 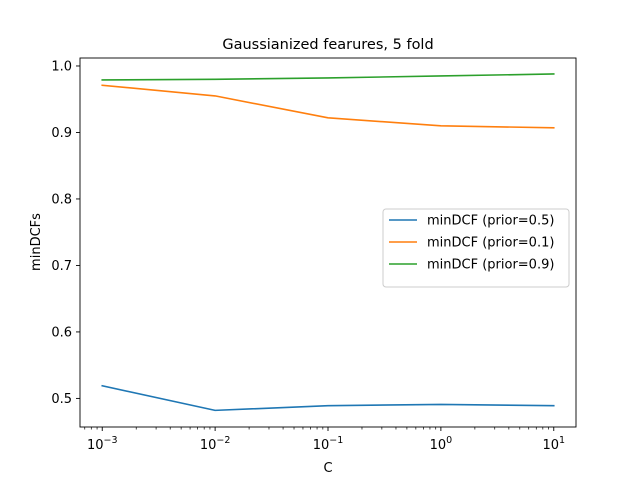 What do you see at coordinates (102, 444) in the screenshot?
I see `x-tick-label: 10⁻³` at bounding box center [102, 444].